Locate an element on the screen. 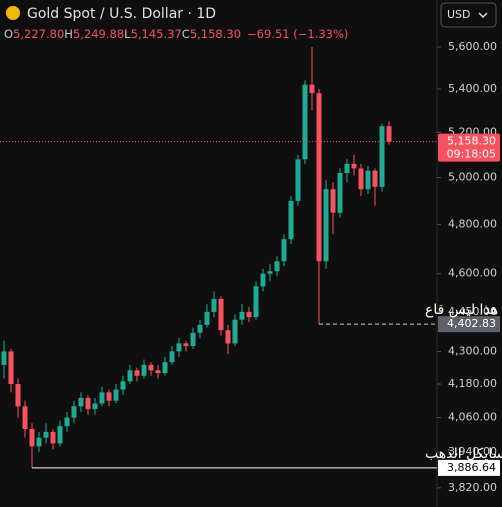 The width and height of the screenshot is (502, 507). currency-button is located at coordinates (468, 15).